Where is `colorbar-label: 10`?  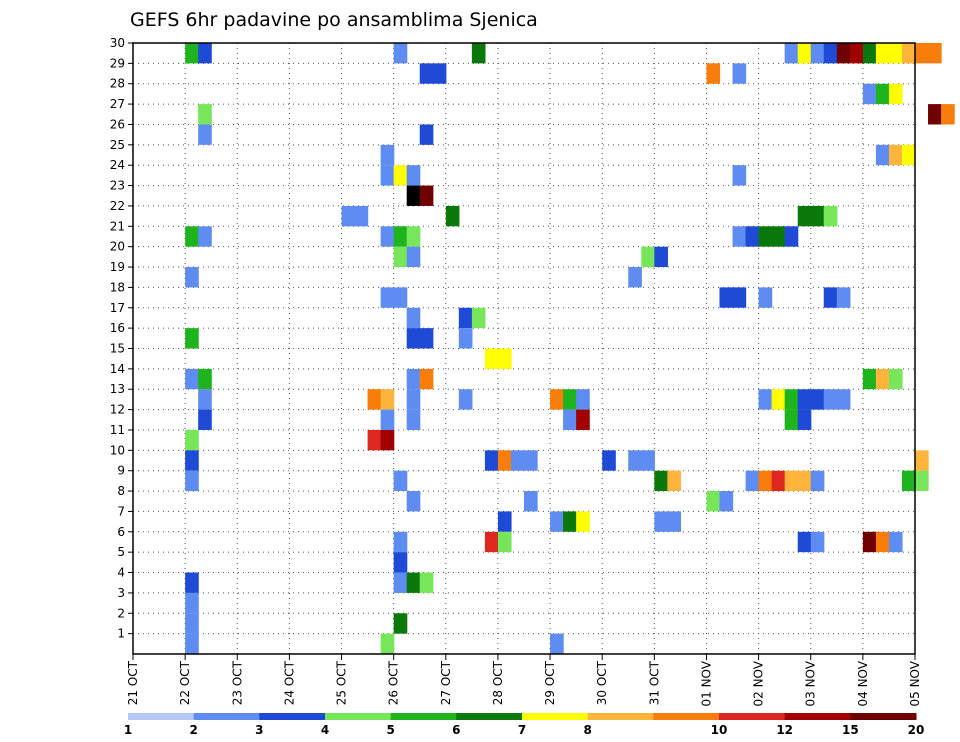 colorbar-label: 10 is located at coordinates (719, 730).